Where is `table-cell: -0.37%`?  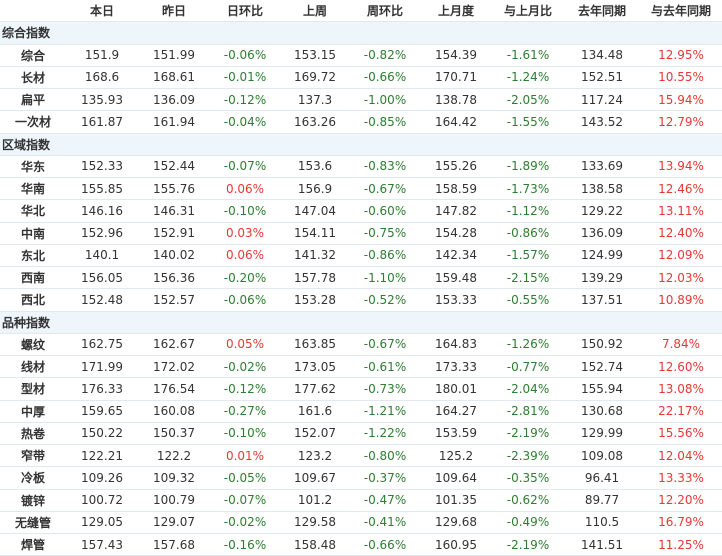 table-cell: -0.37% is located at coordinates (385, 478).